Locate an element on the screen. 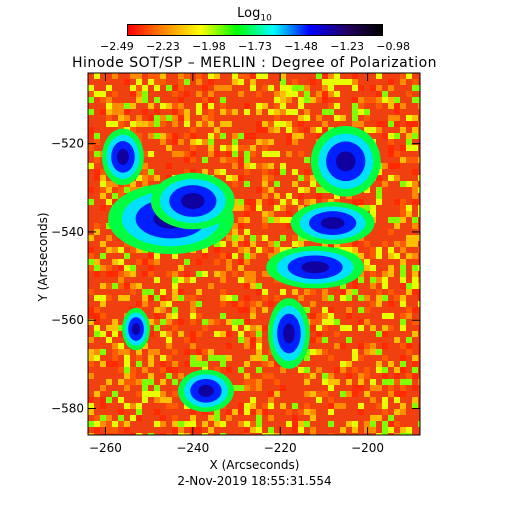 The image size is (509, 512). colorbar-ticks: −2.49 −2.23 −1.98 −1.73 −1.48 −1.23 −0.98 is located at coordinates (255, 46).